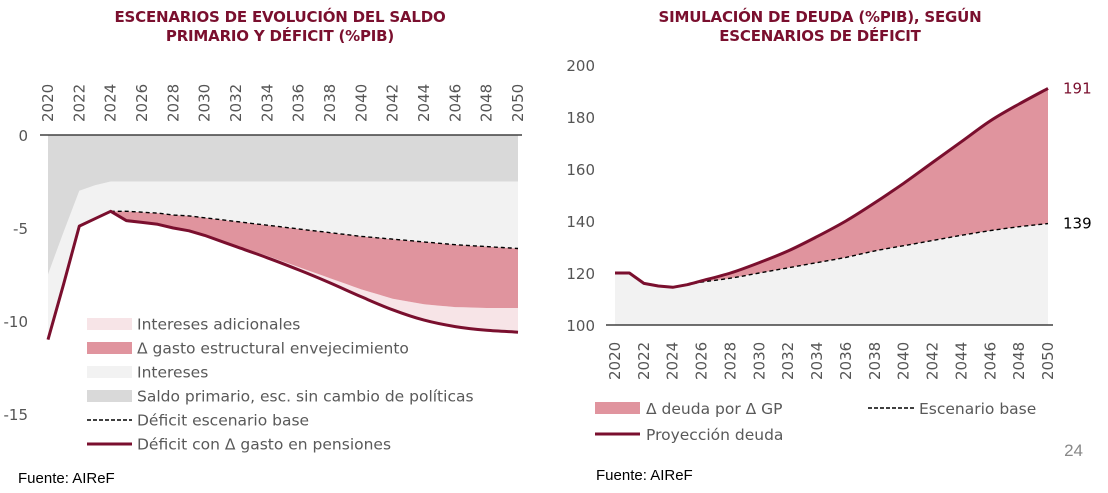 Image resolution: width=1108 pixels, height=493 pixels. What do you see at coordinates (361, 103) in the screenshot?
I see `left-x-tick-label: 2040` at bounding box center [361, 103].